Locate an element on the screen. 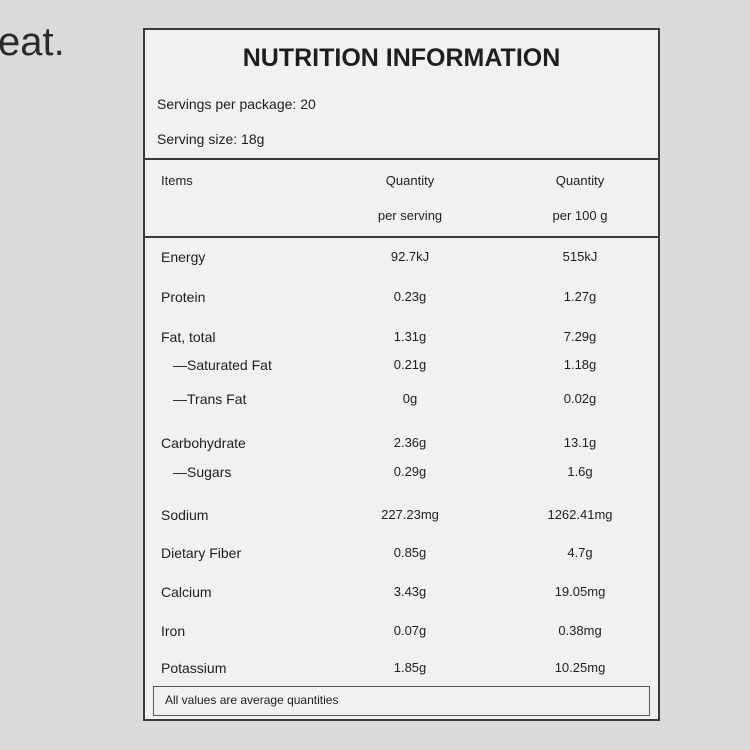  item-name: Iron is located at coordinates (173, 631).